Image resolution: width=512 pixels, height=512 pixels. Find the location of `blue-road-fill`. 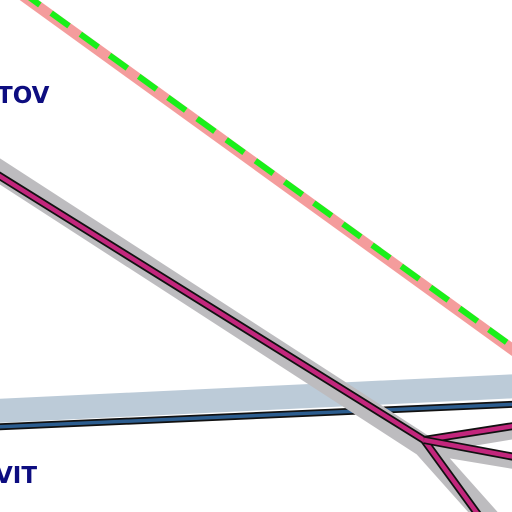

blue-road-fill is located at coordinates (256, 415).